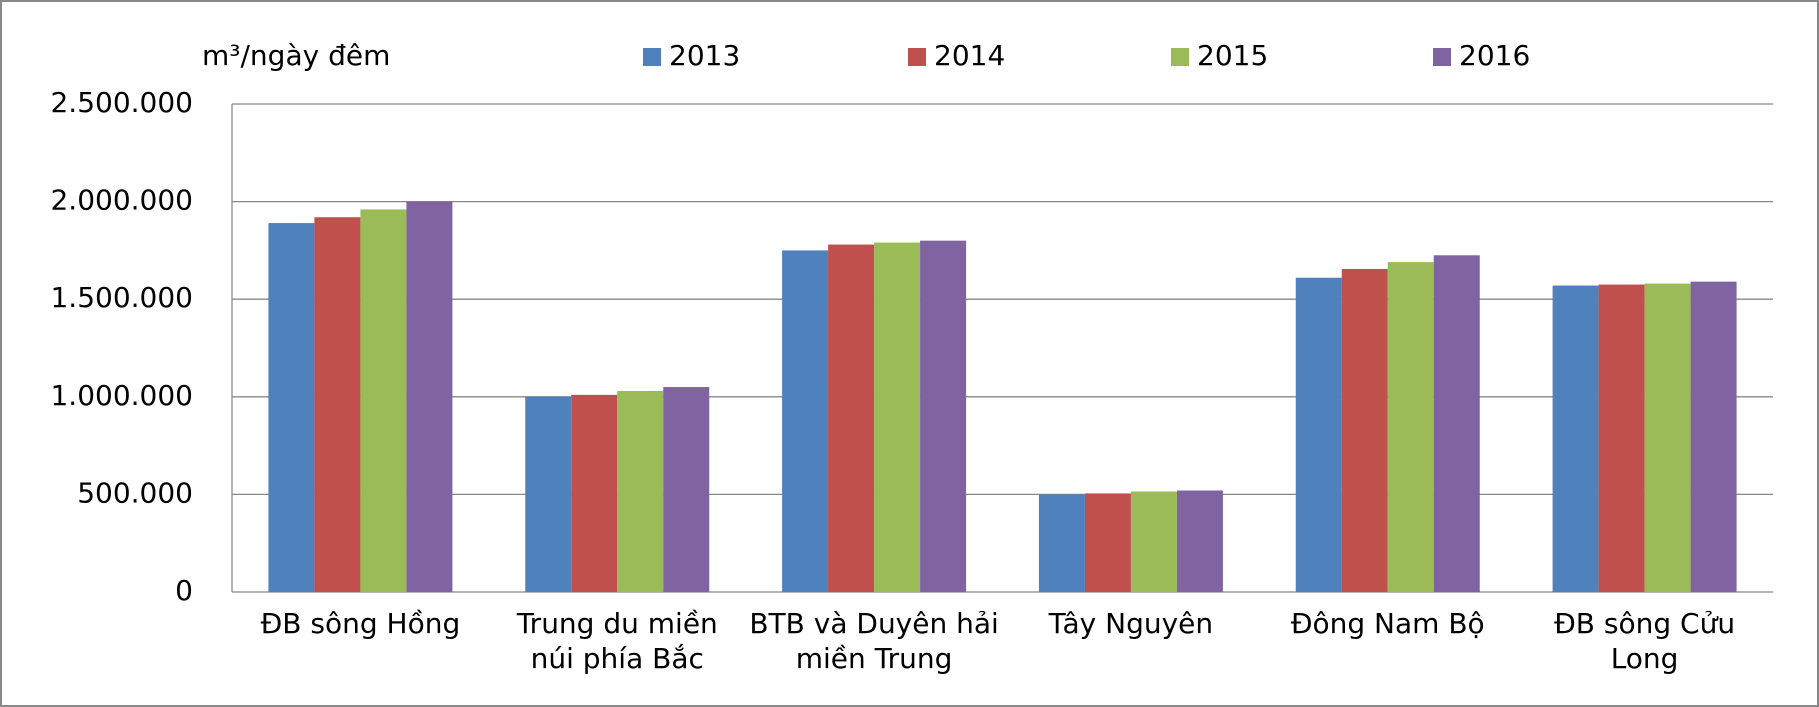 The width and height of the screenshot is (1819, 707). Describe the element at coordinates (296, 55) in the screenshot. I see `y-axis-label: m³/ngày đêm` at that location.